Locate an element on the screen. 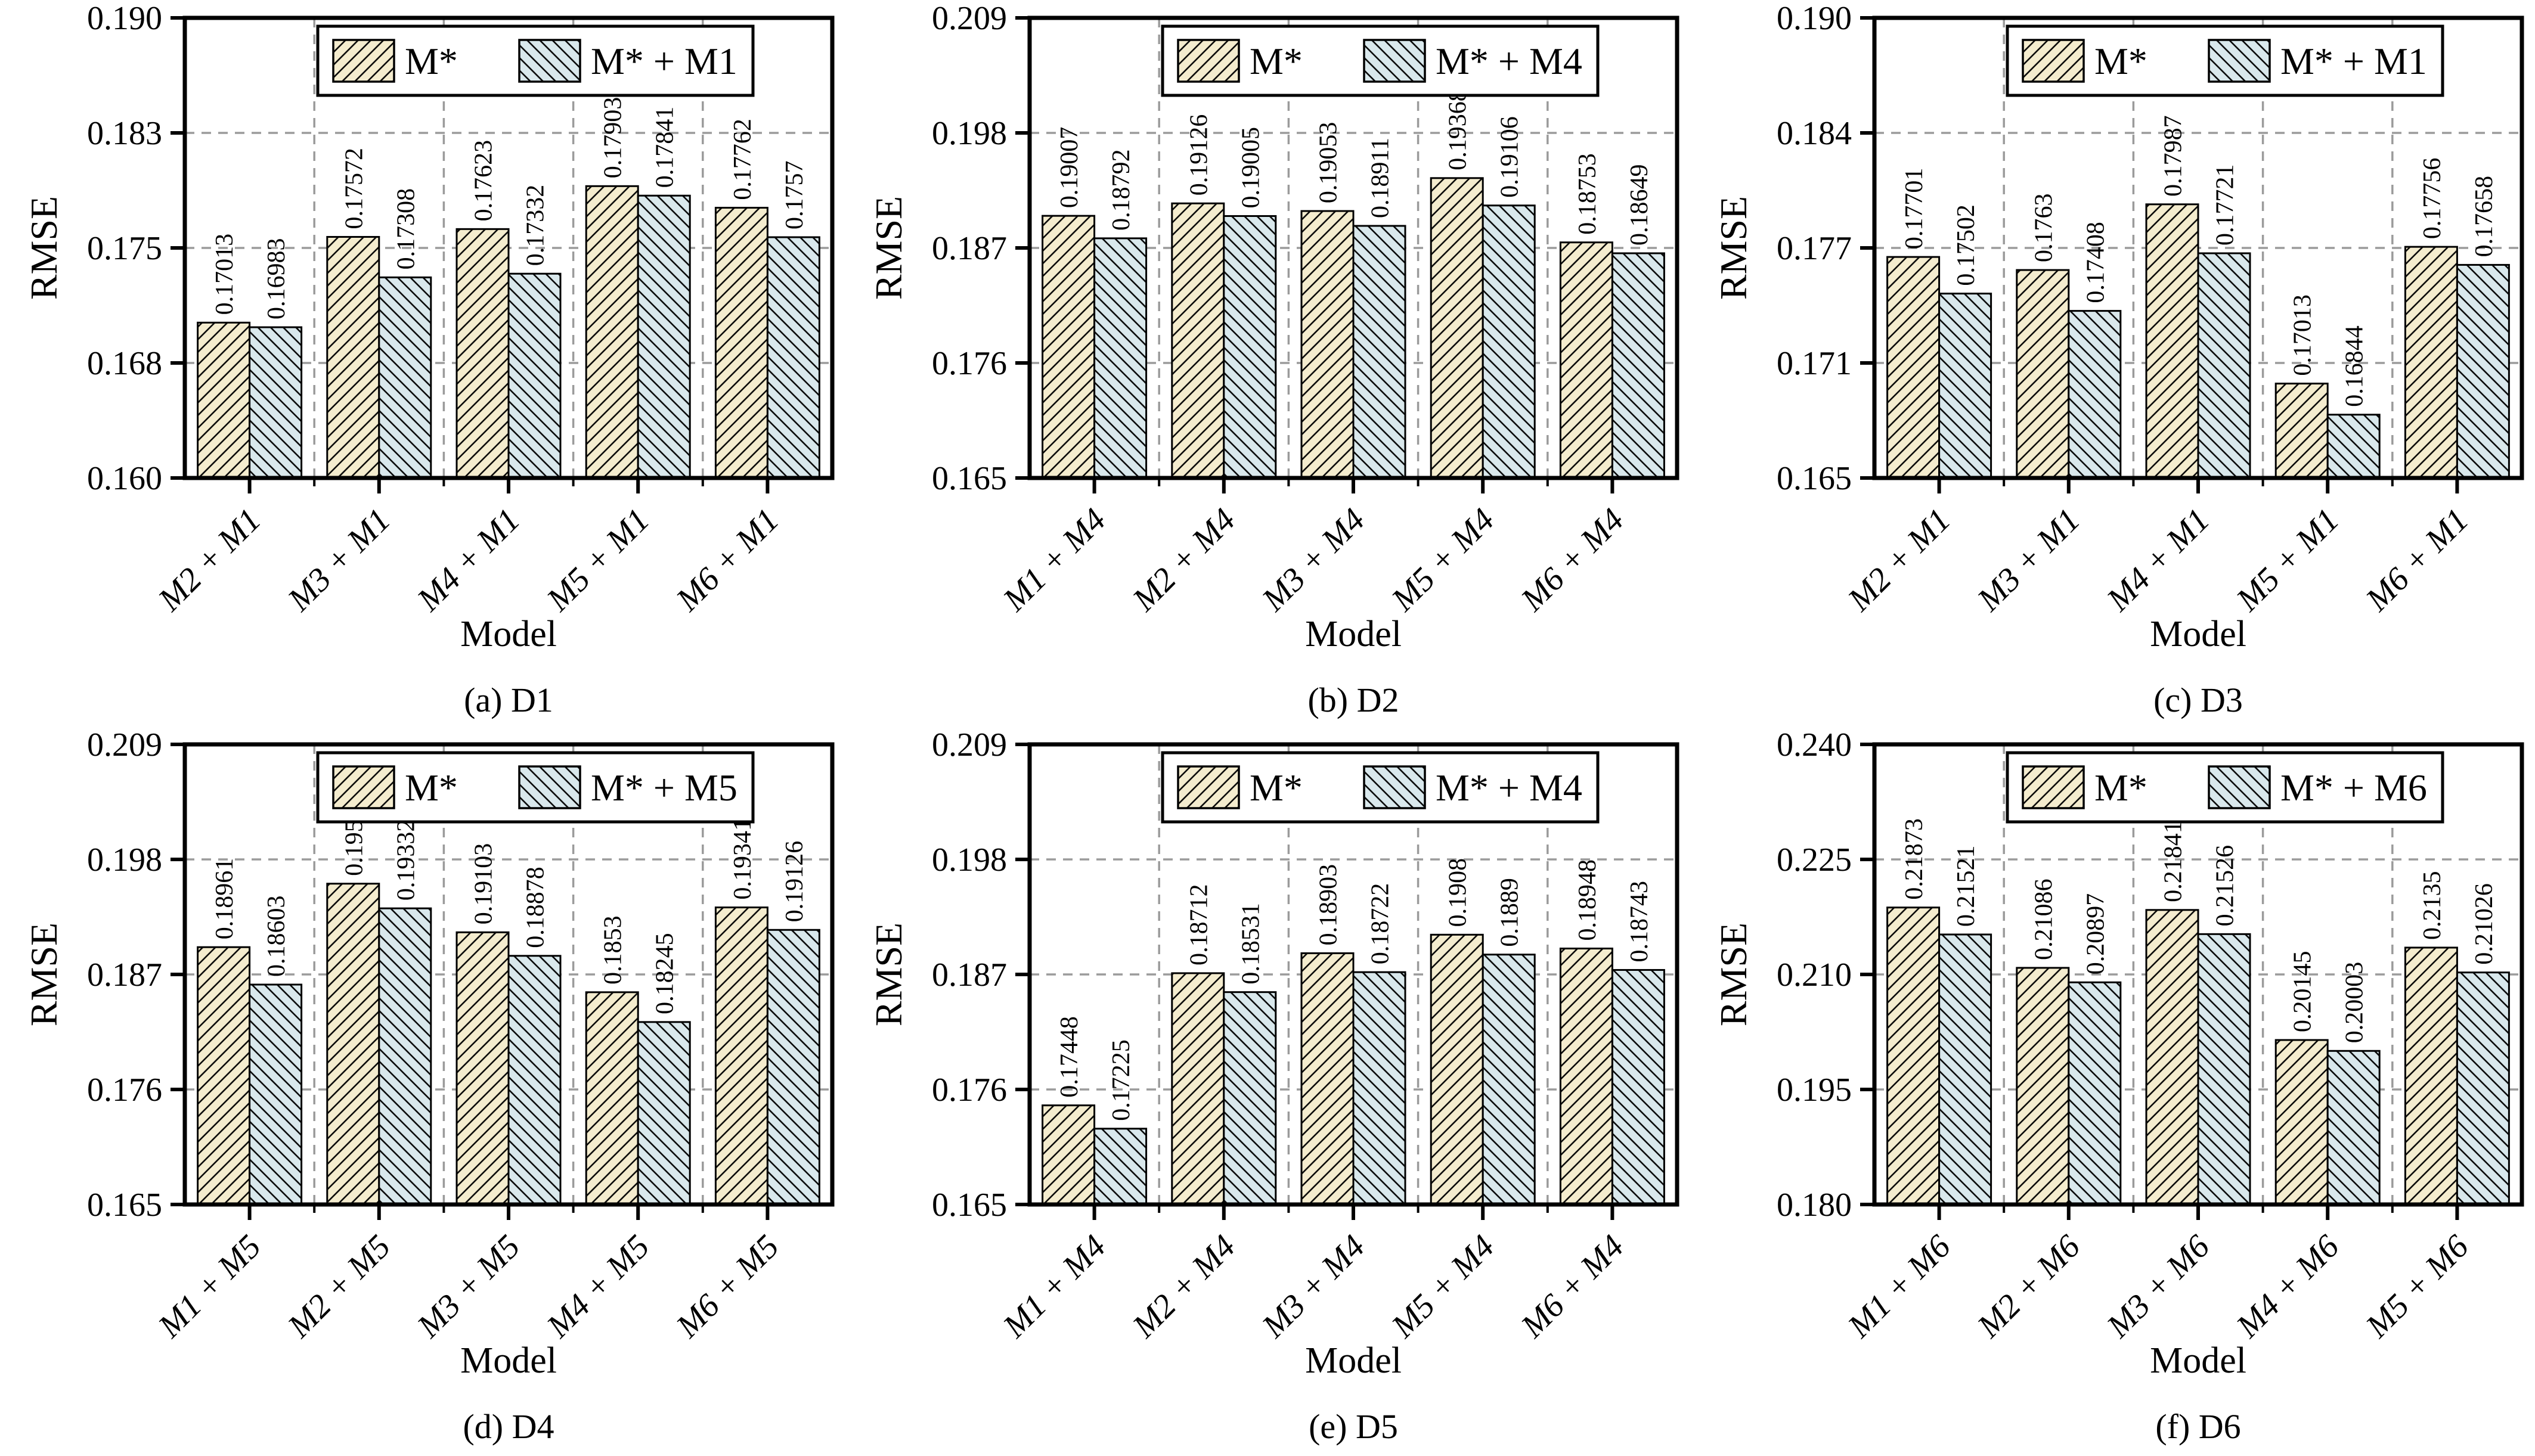  bar-value-label: 0.18911 is located at coordinates (1380, 178).